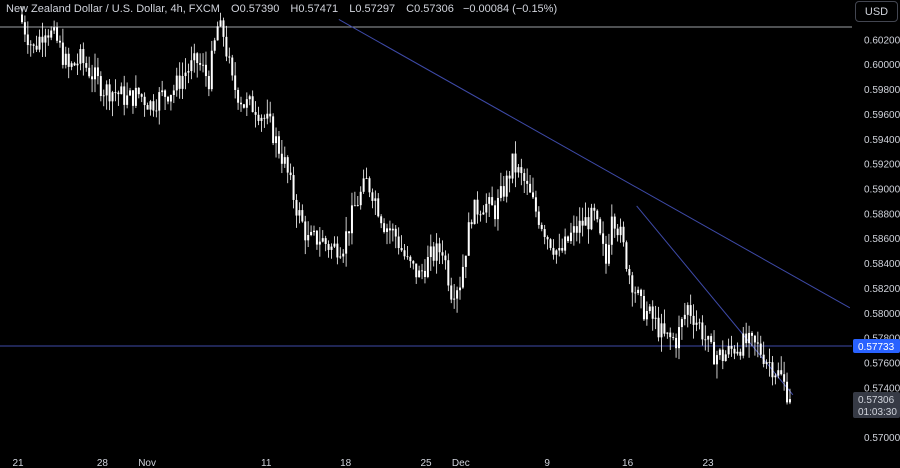 The height and width of the screenshot is (468, 900). Describe the element at coordinates (547, 463) in the screenshot. I see `time-tick-label: 9` at that location.